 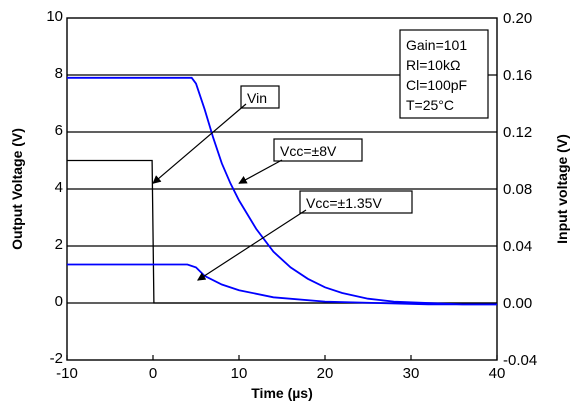 I want to click on x-tick-10: 10, so click(x=239, y=373).